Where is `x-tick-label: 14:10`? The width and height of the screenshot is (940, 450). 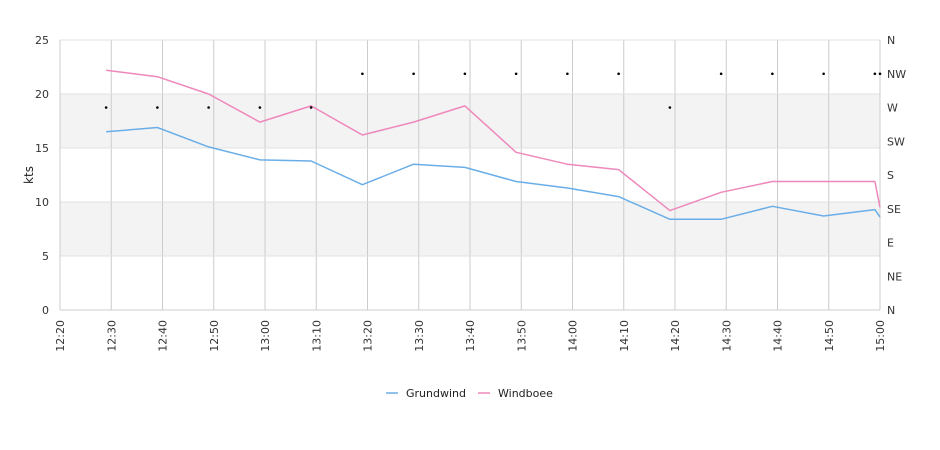 x-tick-label: 14:10 is located at coordinates (624, 336).